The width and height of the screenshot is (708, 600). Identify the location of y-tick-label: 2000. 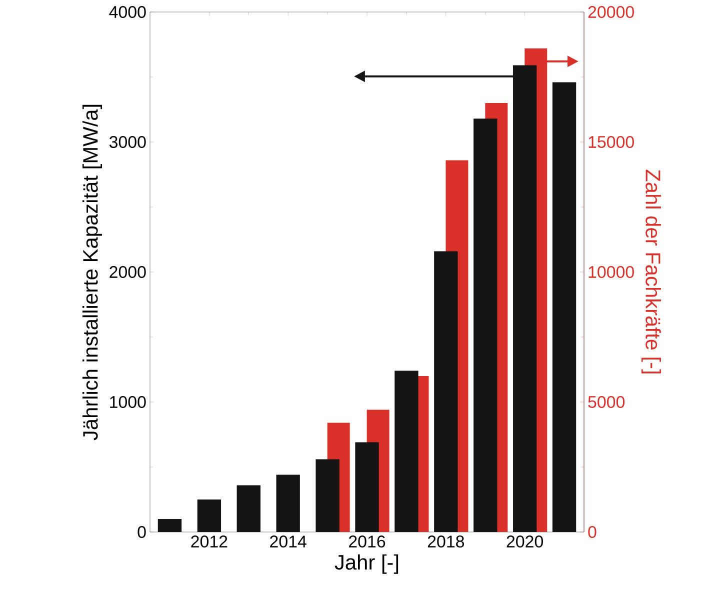
(128, 272).